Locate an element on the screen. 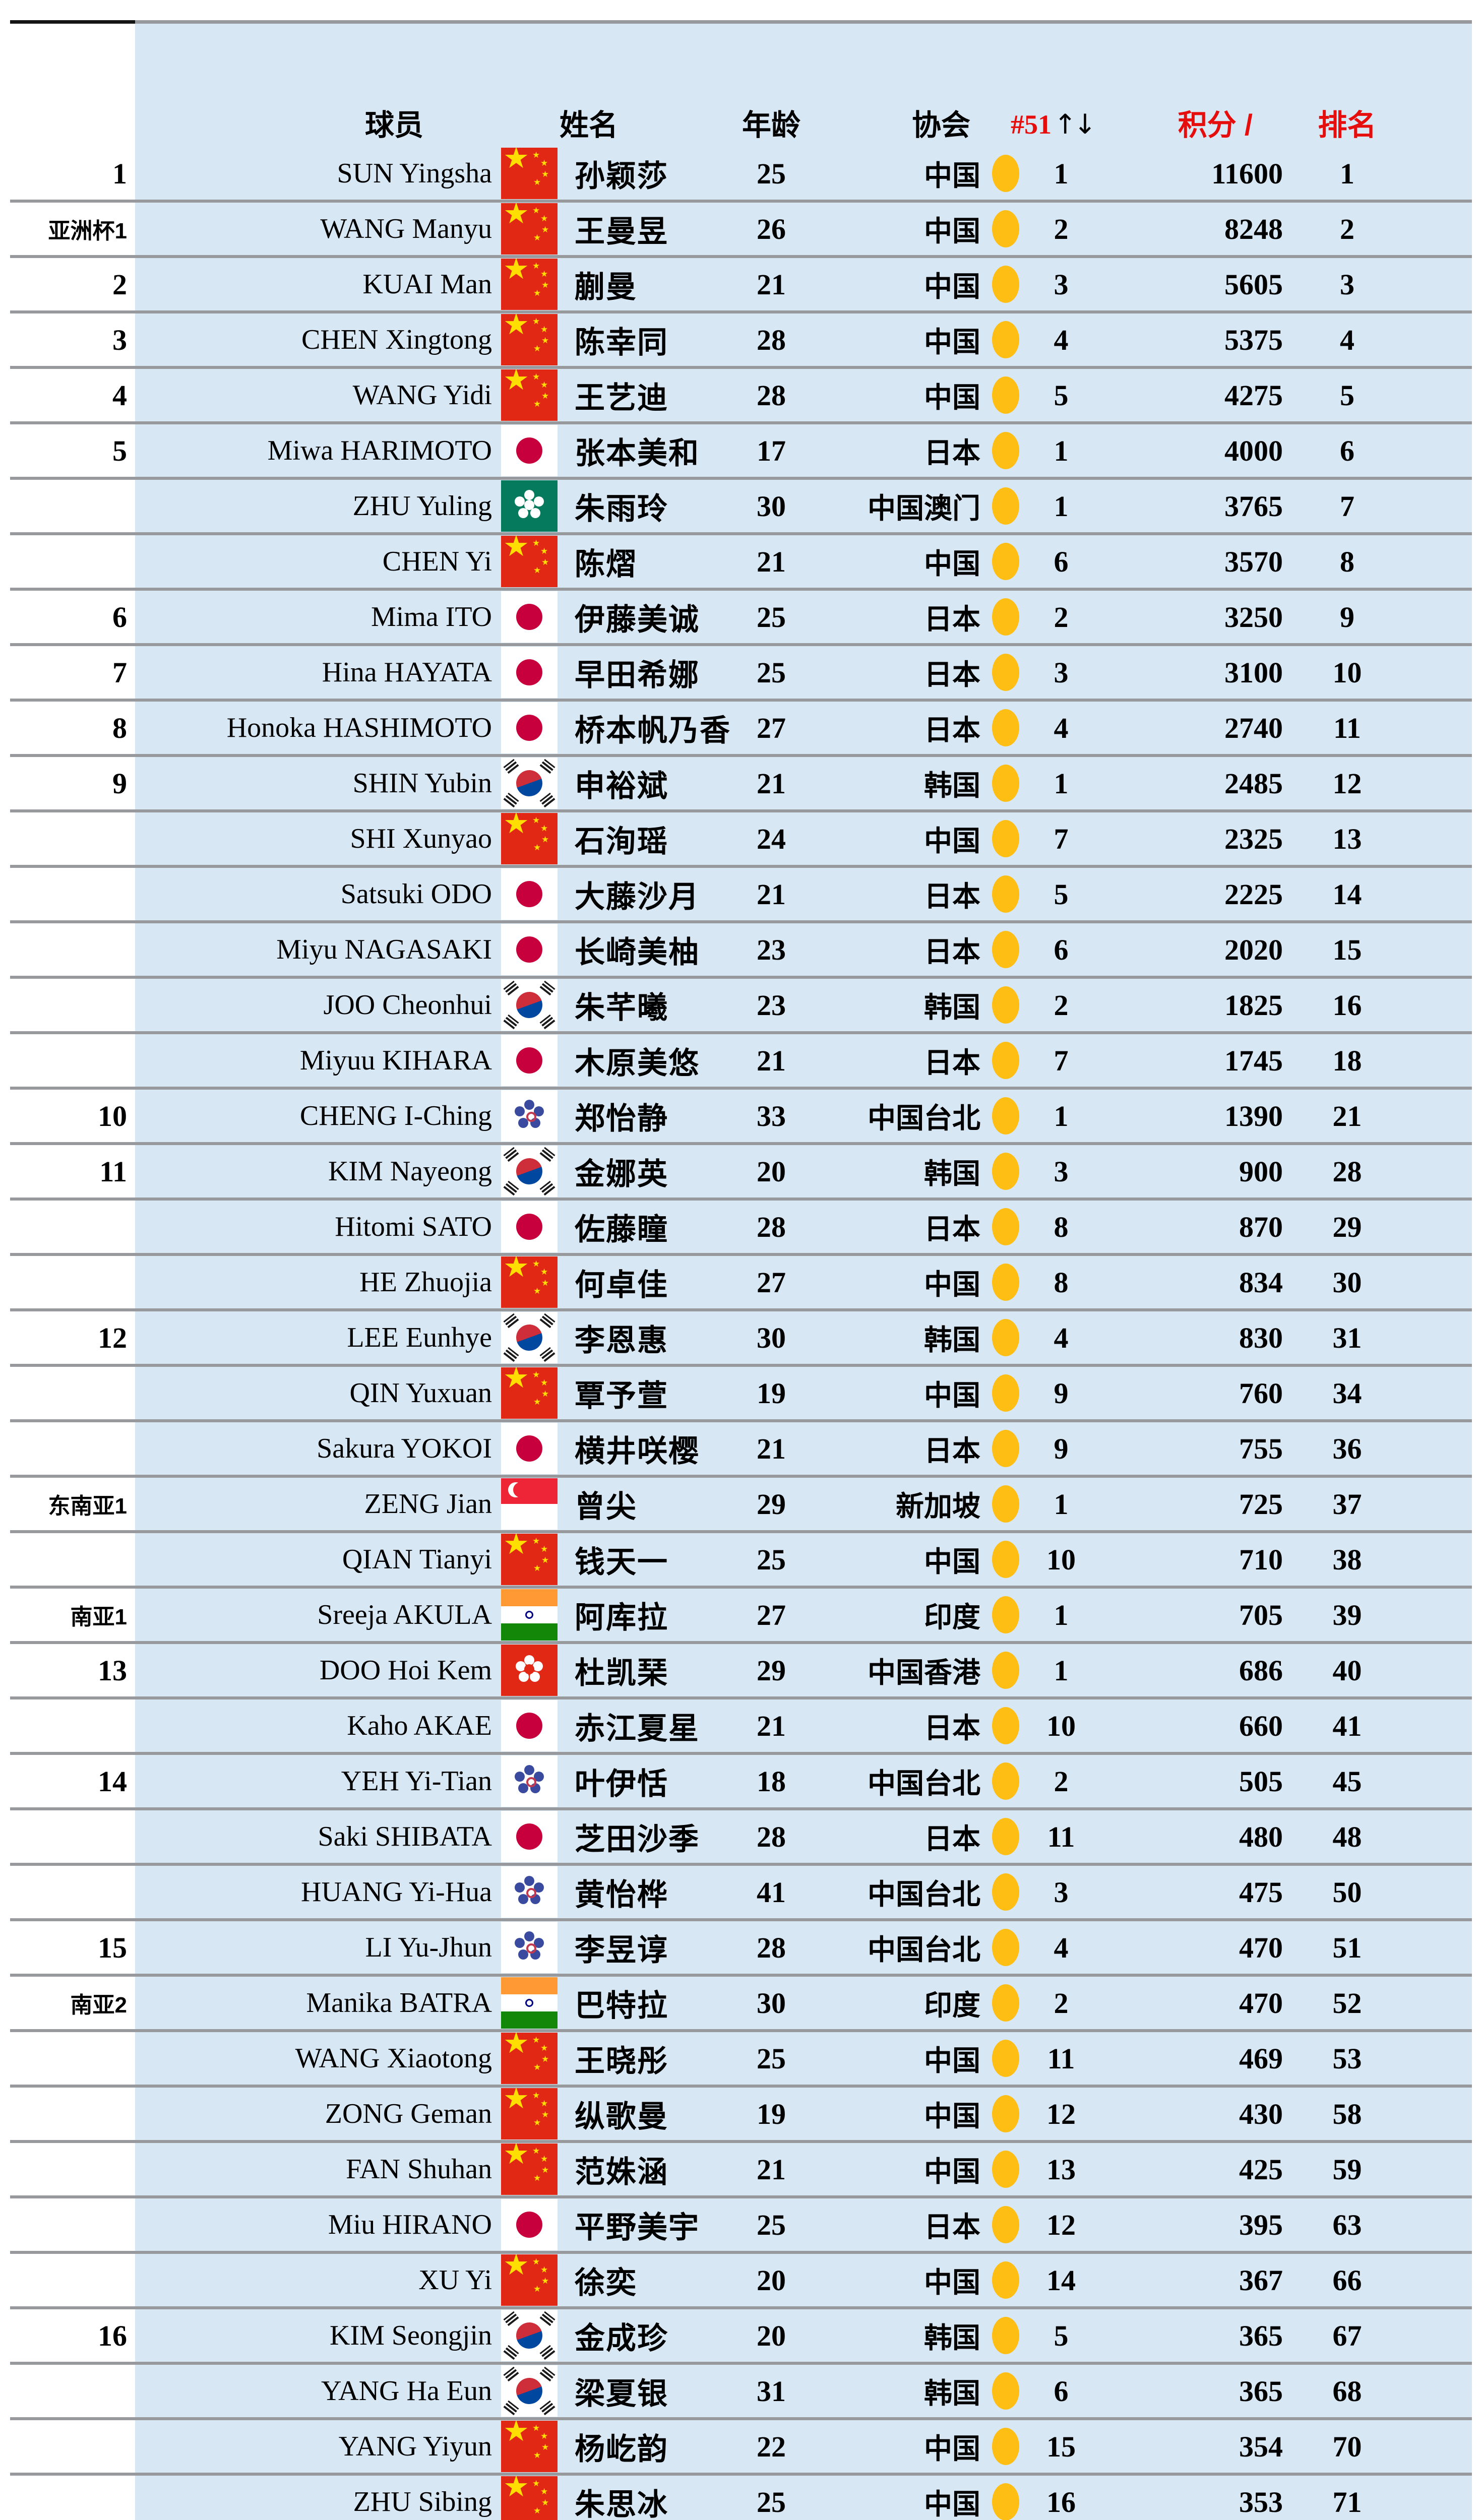 The width and height of the screenshot is (1482, 2520). table-row: Satsuki ODO 大藤沙月 21 日本 5 2225 14 is located at coordinates (741, 896).